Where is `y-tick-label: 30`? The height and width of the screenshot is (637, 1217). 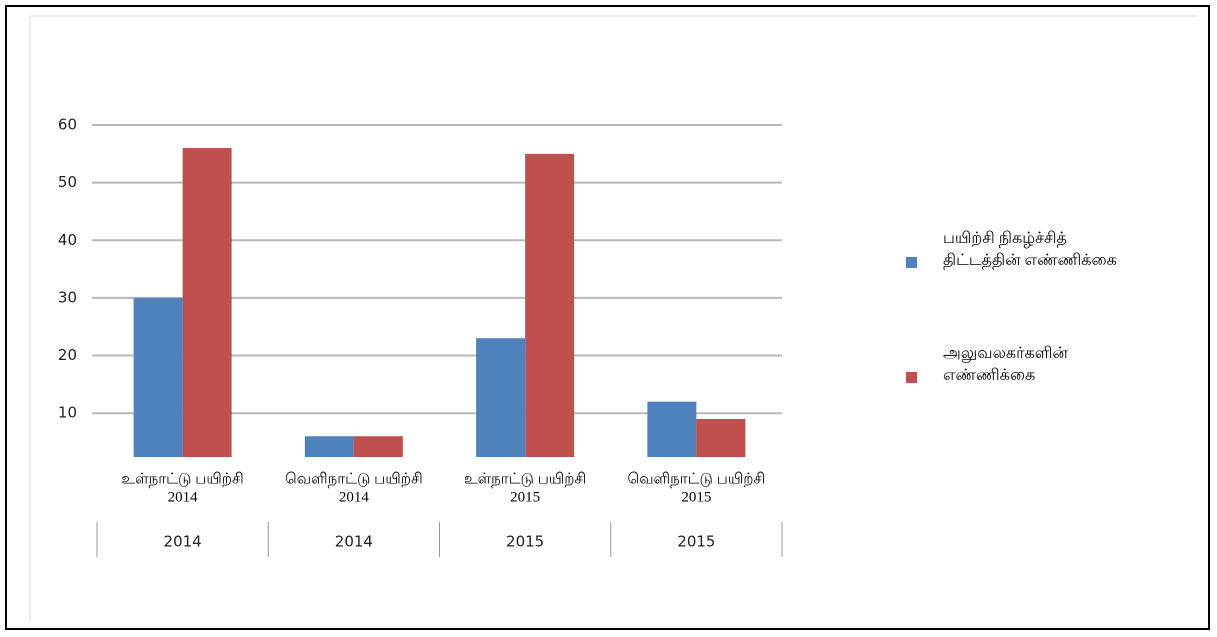 y-tick-label: 30 is located at coordinates (67, 297).